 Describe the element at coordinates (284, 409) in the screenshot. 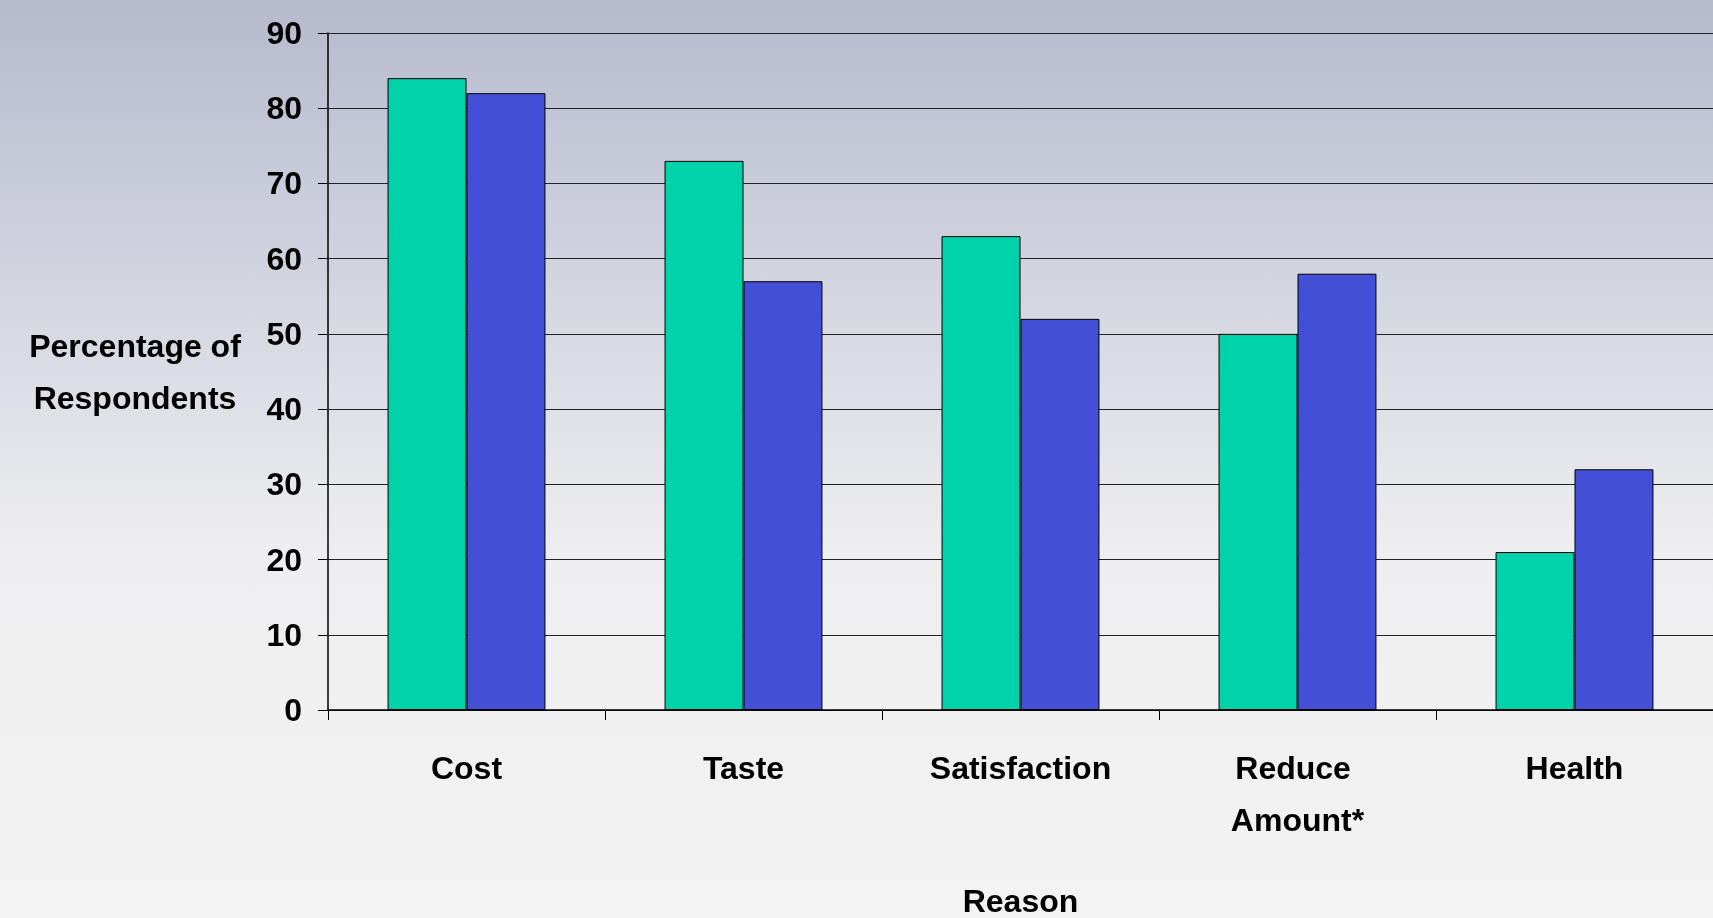

I see `y-tick-label: 40` at that location.